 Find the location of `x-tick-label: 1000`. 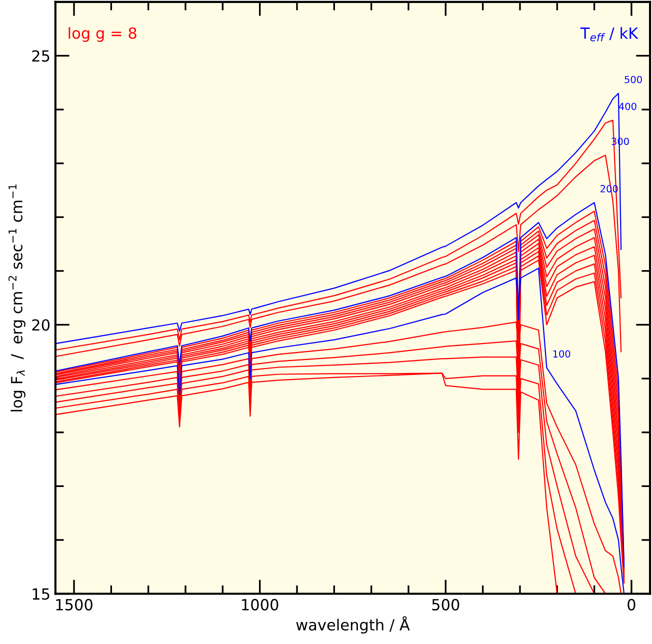

x-tick-label: 1000 is located at coordinates (260, 604).